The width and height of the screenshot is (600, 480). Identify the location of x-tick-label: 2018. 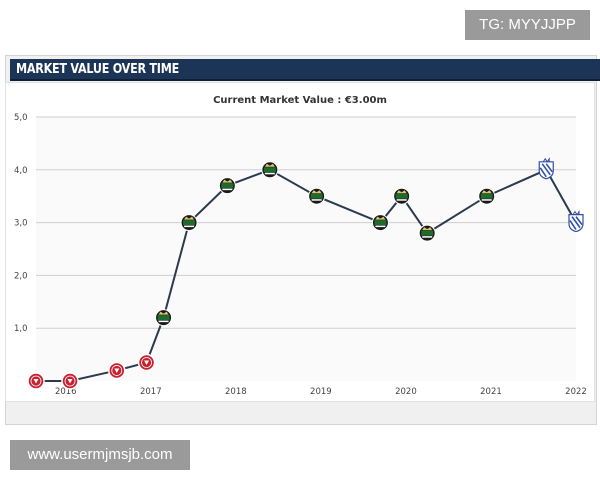
(236, 392).